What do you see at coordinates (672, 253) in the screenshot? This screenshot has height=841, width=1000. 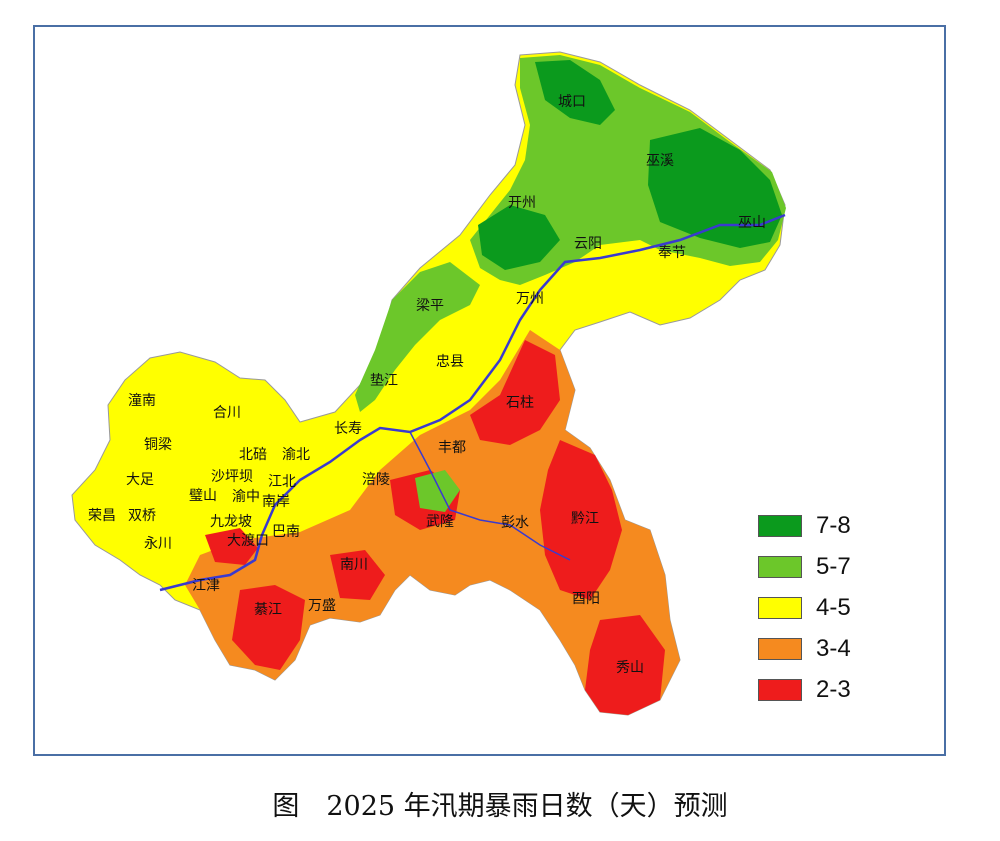 I see `place-label: 奉节` at bounding box center [672, 253].